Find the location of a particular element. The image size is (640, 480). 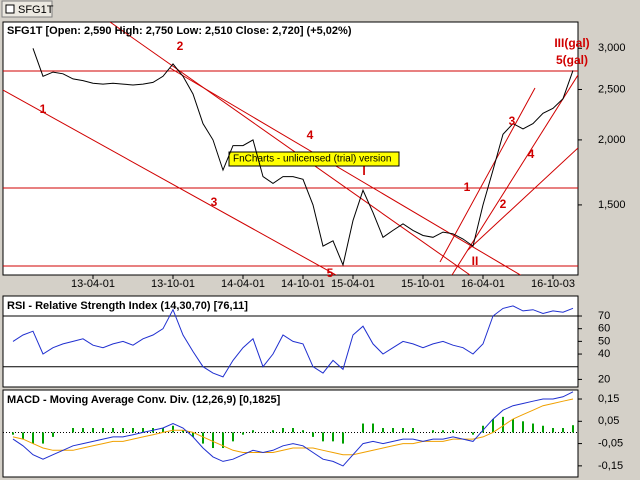

y-tick-label: 2,500 is located at coordinates (612, 89).